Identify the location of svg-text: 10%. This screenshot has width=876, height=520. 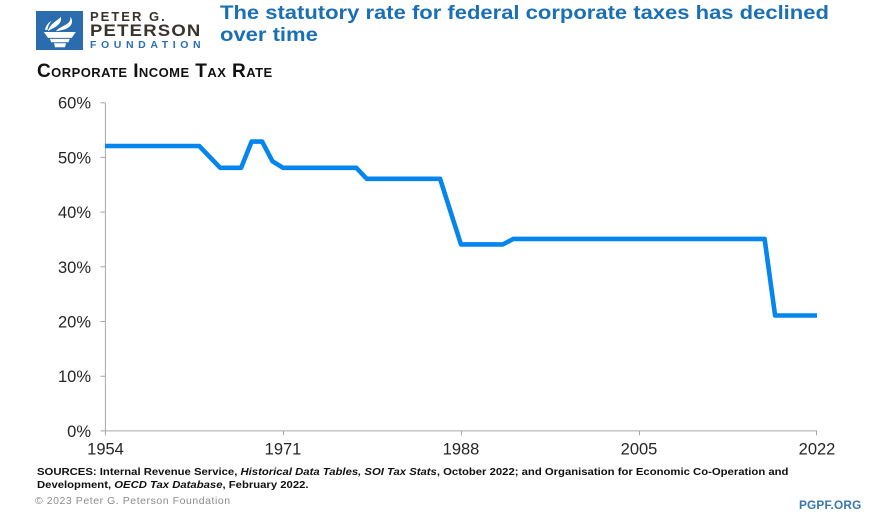
(74, 377).